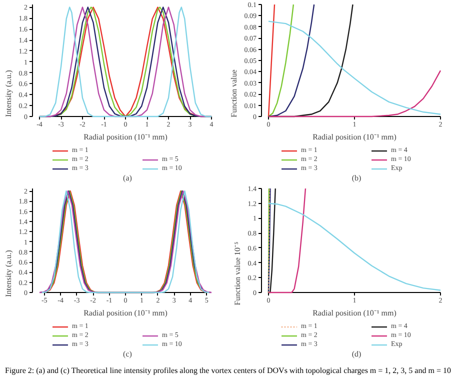 This screenshot has height=387, width=474. What do you see at coordinates (357, 354) in the screenshot?
I see `text: (d)` at bounding box center [357, 354].